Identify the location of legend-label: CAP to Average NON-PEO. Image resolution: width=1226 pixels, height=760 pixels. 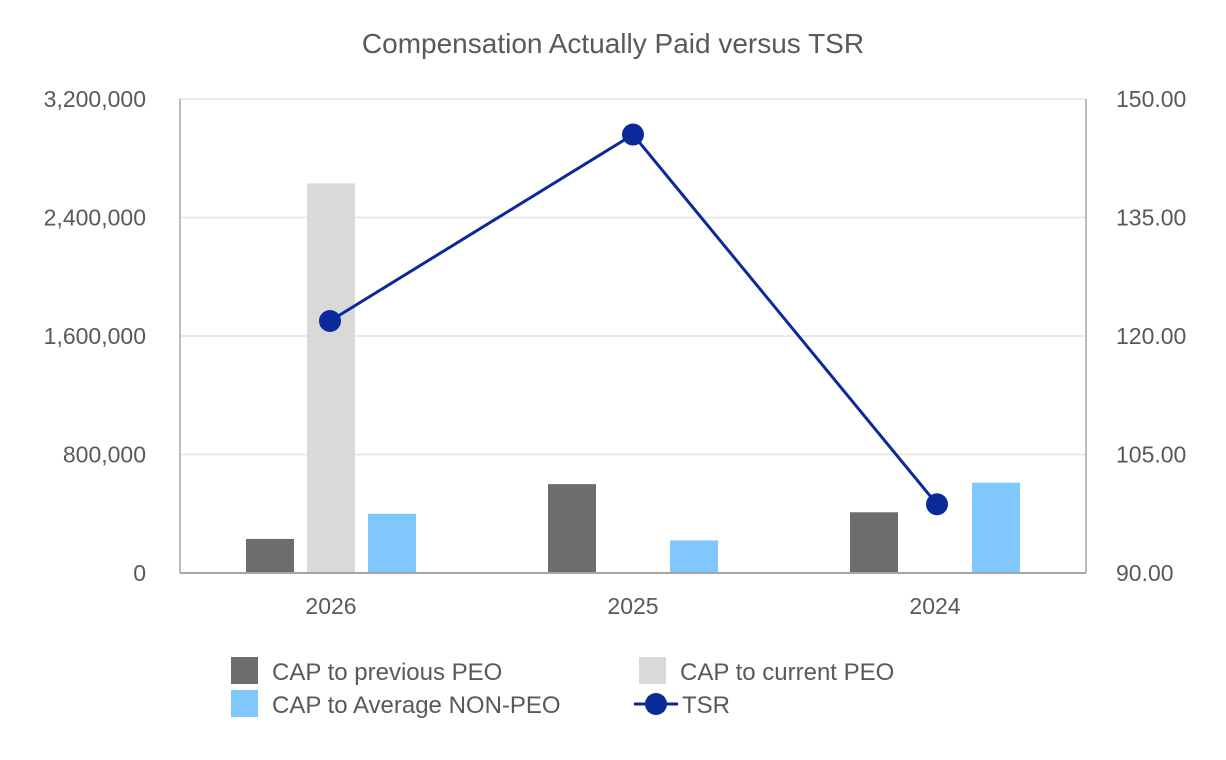
(416, 705).